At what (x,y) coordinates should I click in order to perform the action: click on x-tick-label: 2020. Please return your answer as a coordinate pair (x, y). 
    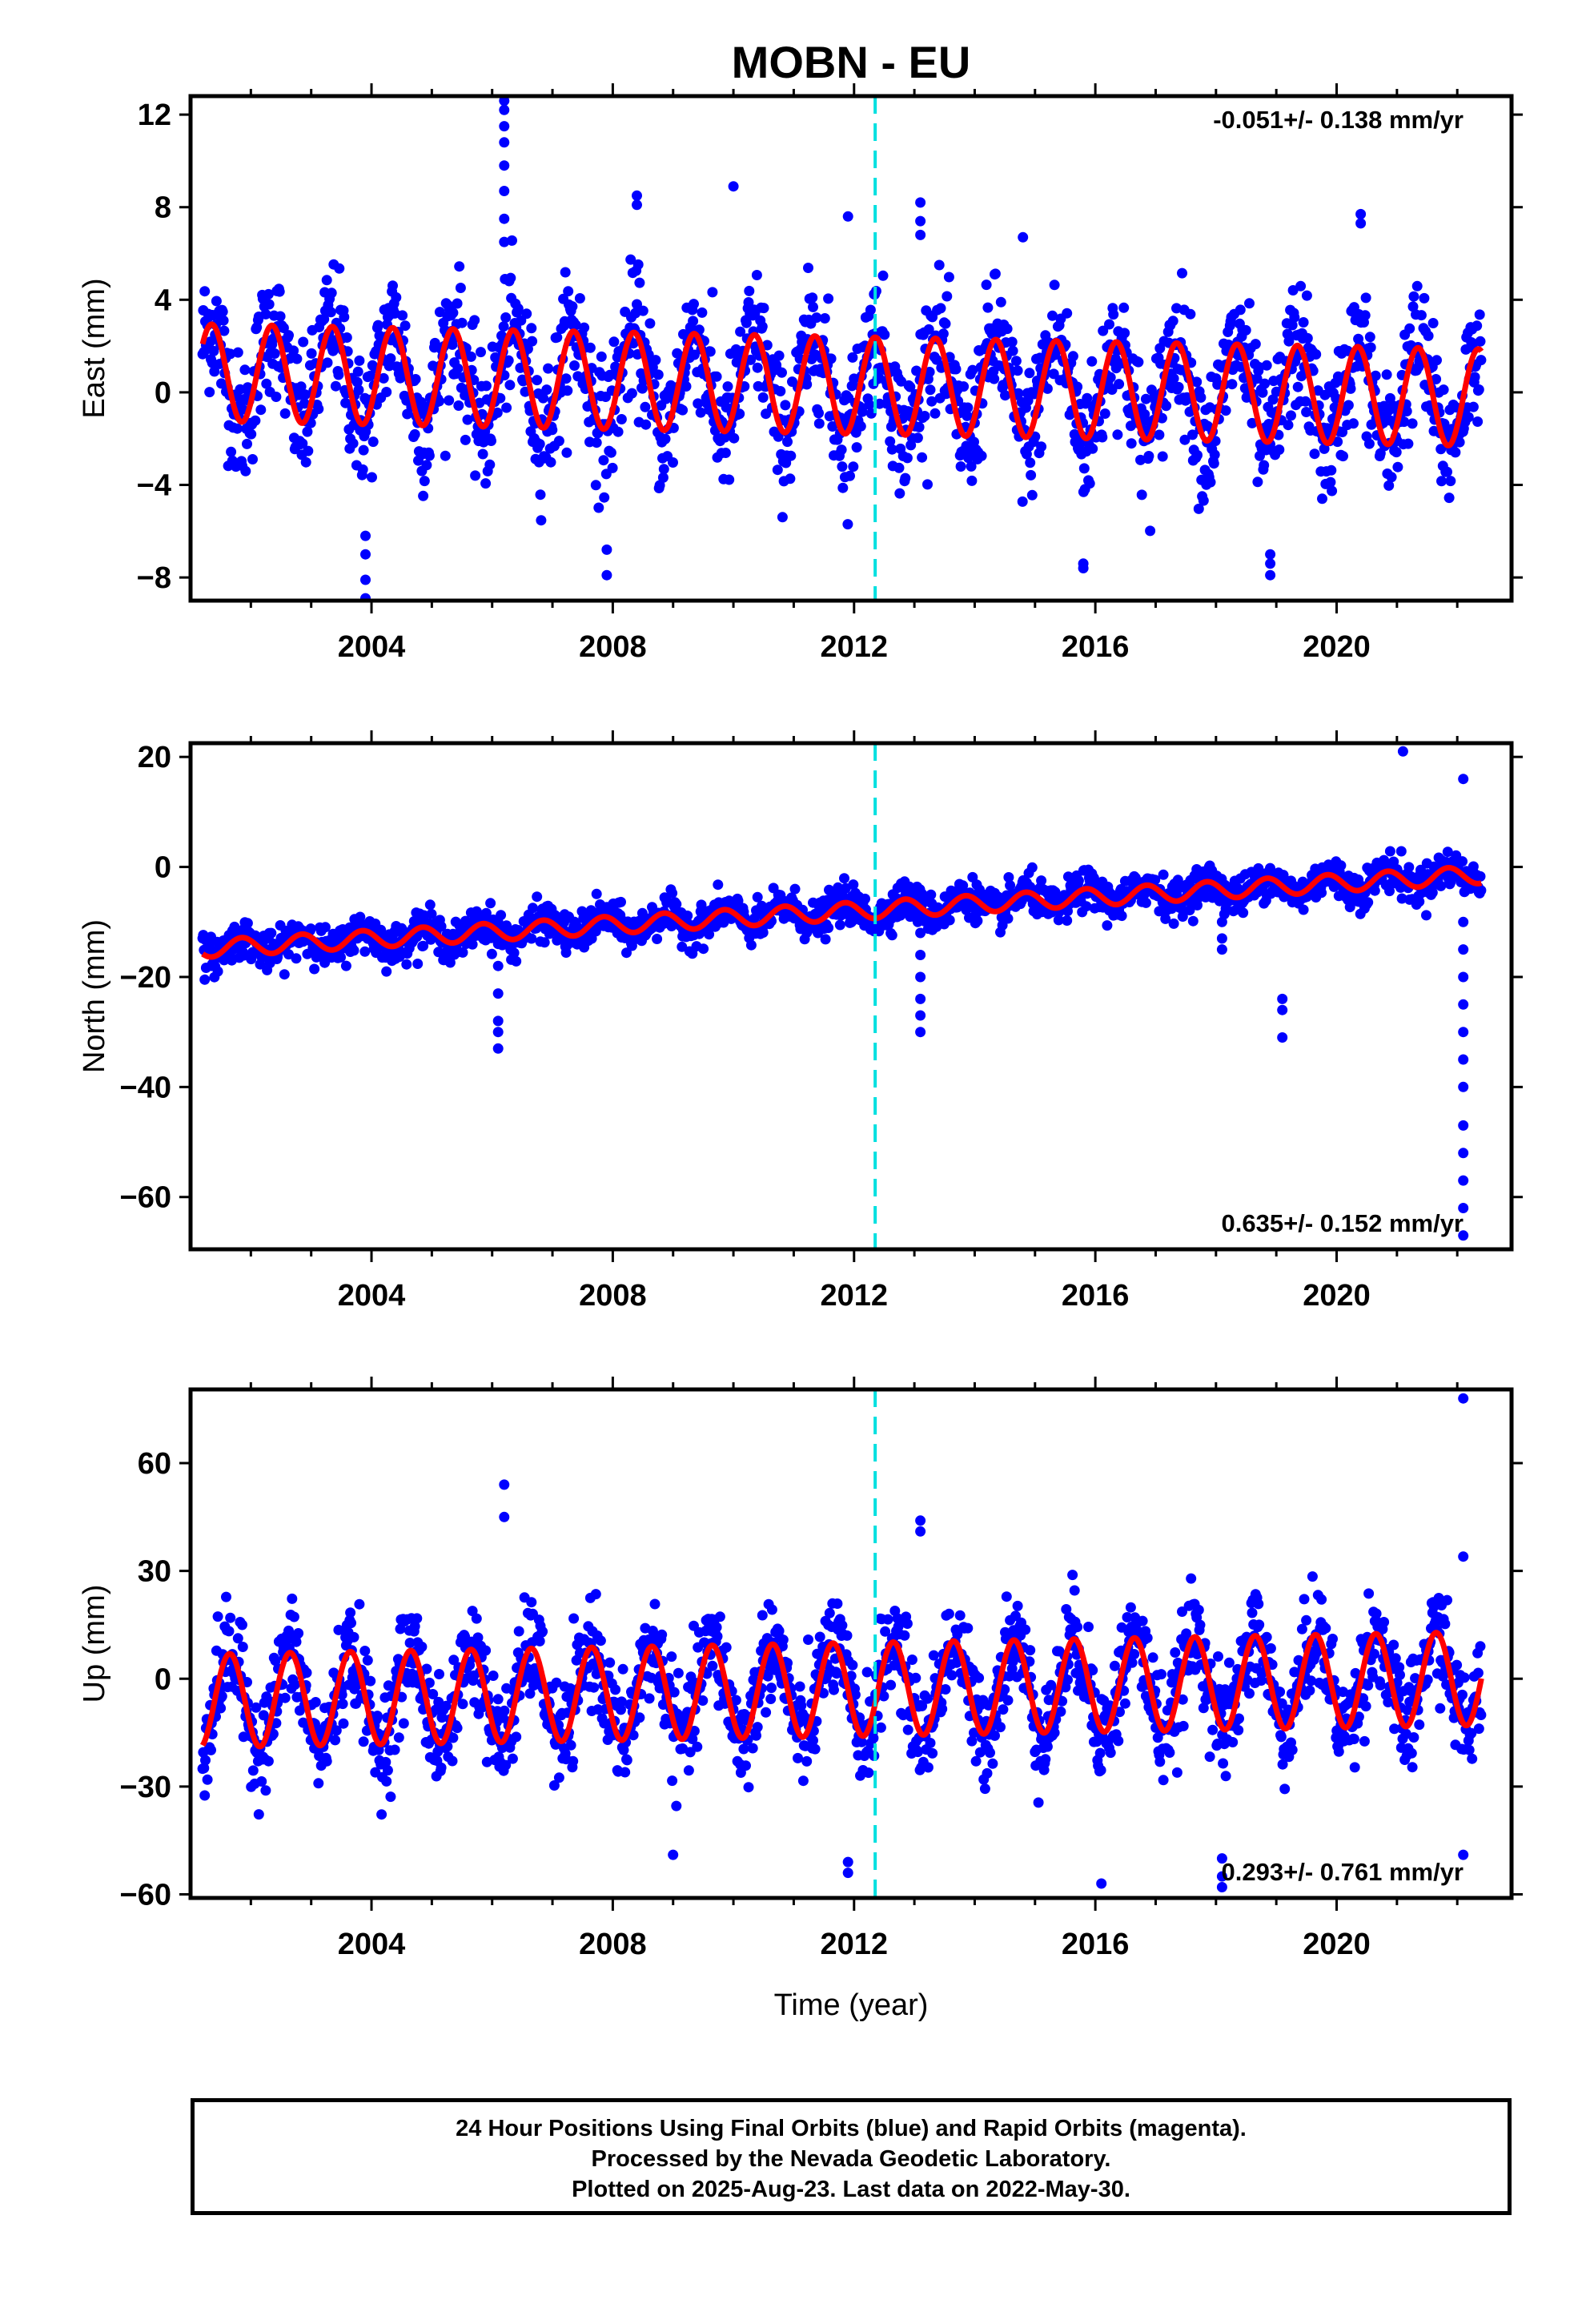
    Looking at the image, I should click on (1337, 647).